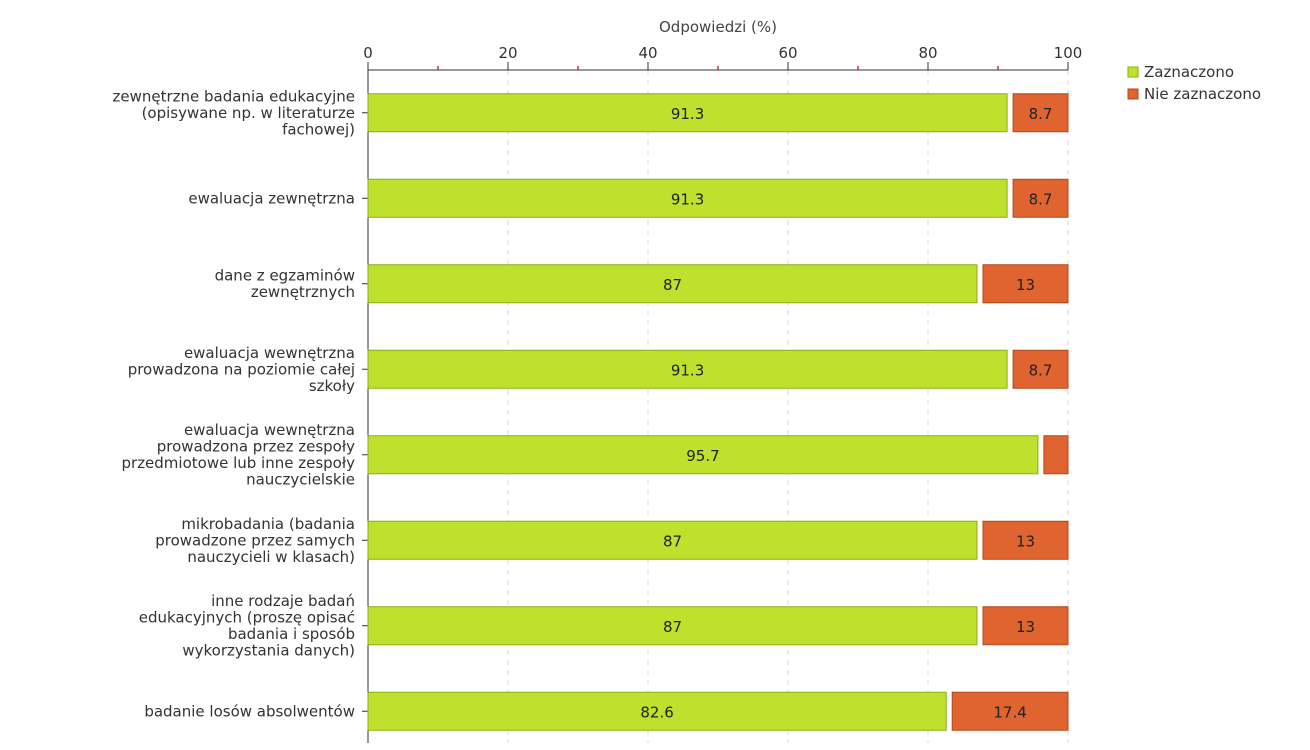 This screenshot has height=750, width=1310. What do you see at coordinates (303, 292) in the screenshot?
I see `category-label-line: zewnętrznych` at bounding box center [303, 292].